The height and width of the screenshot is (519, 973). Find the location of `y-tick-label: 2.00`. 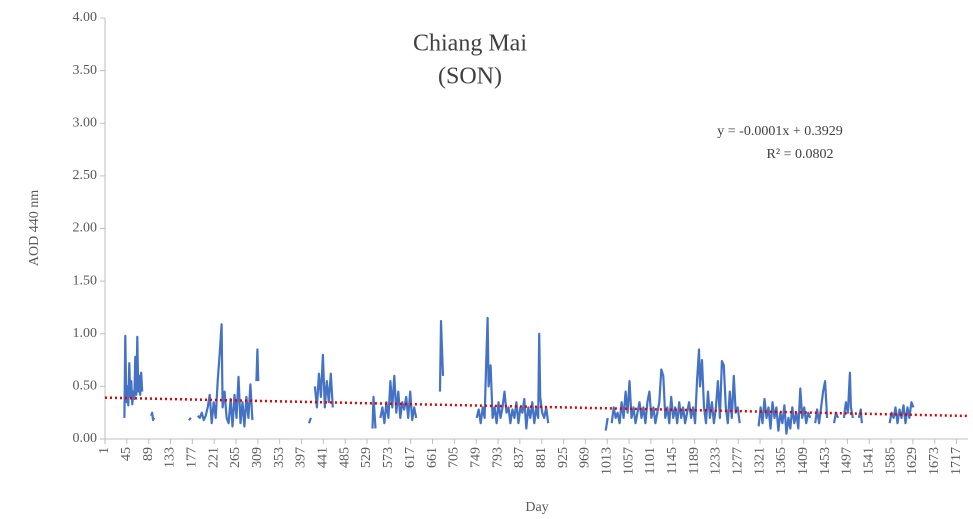

y-tick-label: 2.00 is located at coordinates (85, 228).